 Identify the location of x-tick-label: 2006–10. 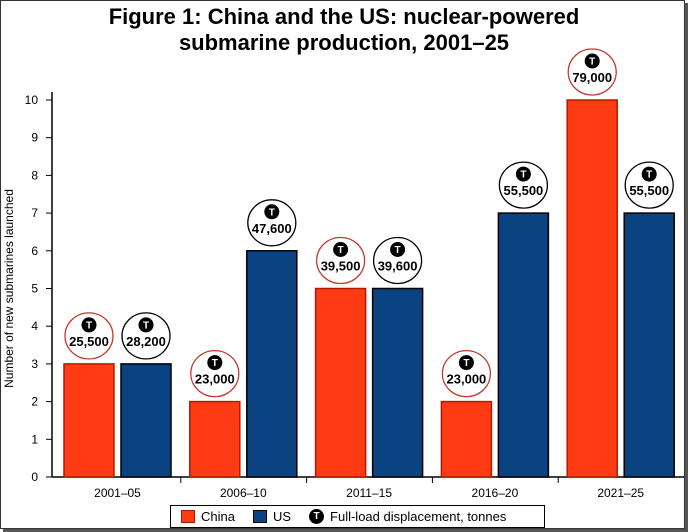
(243, 493).